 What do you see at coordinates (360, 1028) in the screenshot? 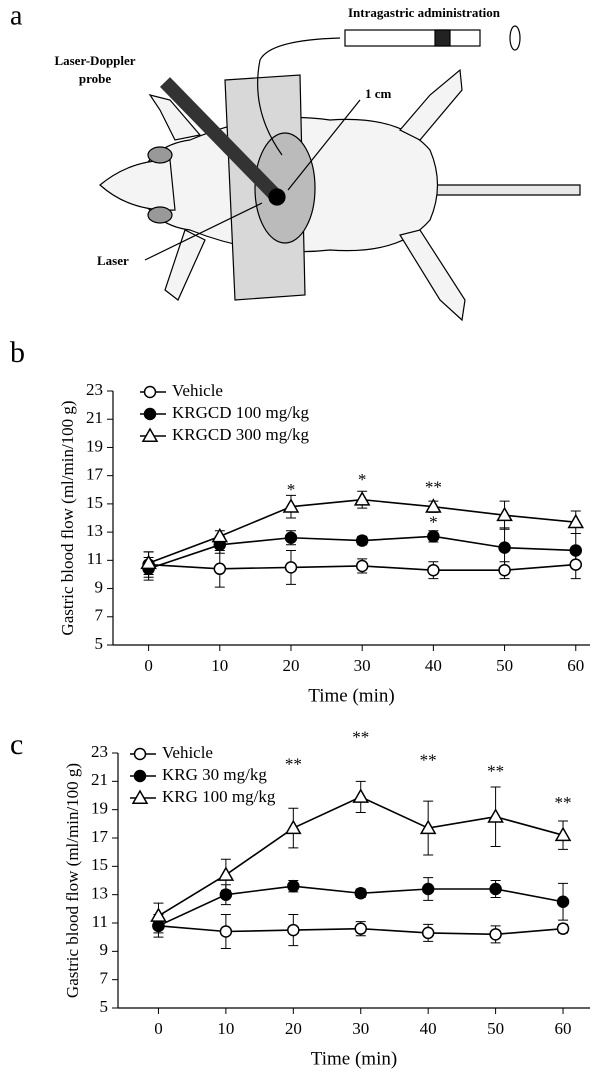
I see `x-tick-label: 30` at bounding box center [360, 1028].